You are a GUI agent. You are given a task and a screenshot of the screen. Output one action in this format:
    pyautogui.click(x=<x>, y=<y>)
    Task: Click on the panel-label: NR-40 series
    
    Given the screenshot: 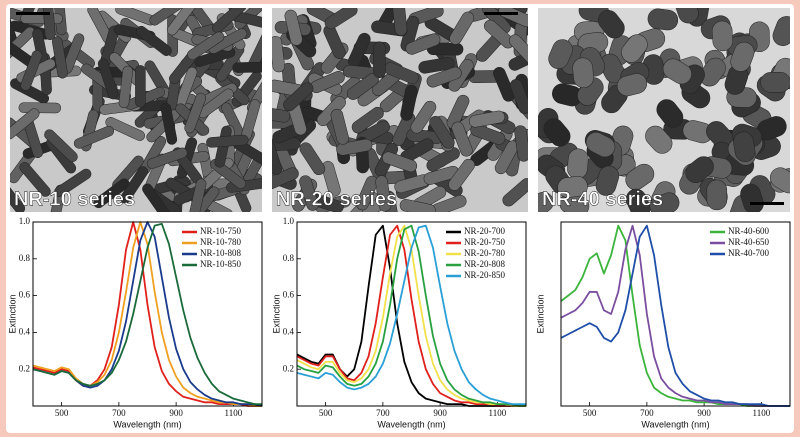 What is the action you would take?
    pyautogui.click(x=602, y=199)
    